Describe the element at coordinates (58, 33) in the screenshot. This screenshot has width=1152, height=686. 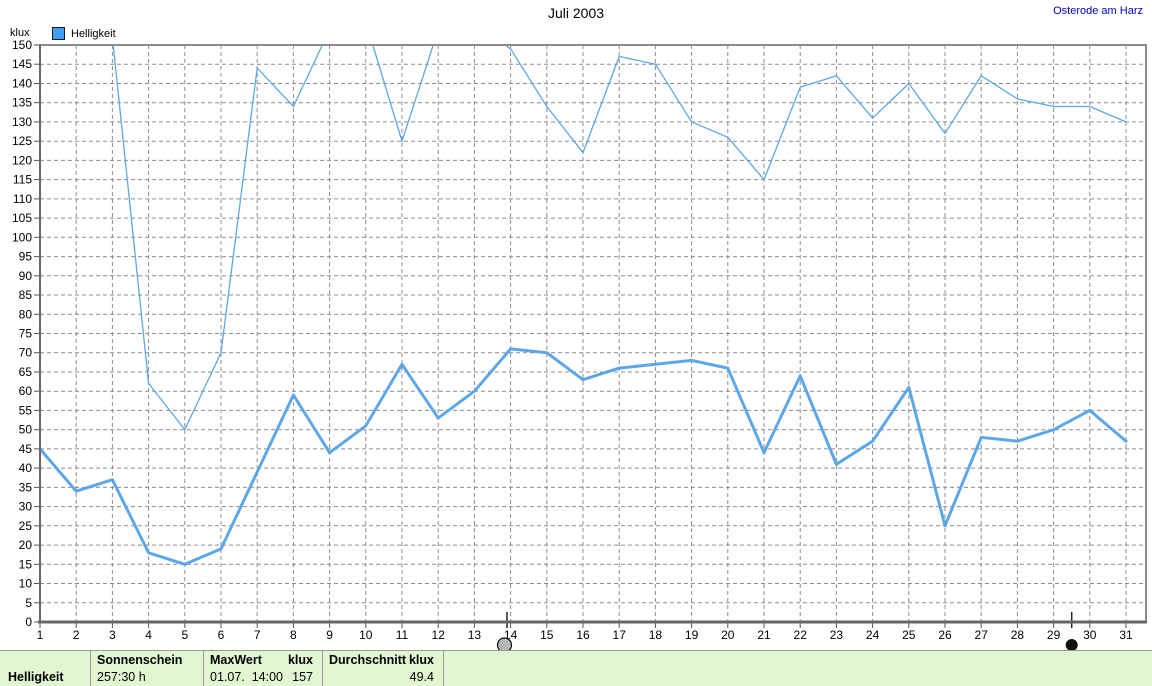
I see `legend-color-swatch` at that location.